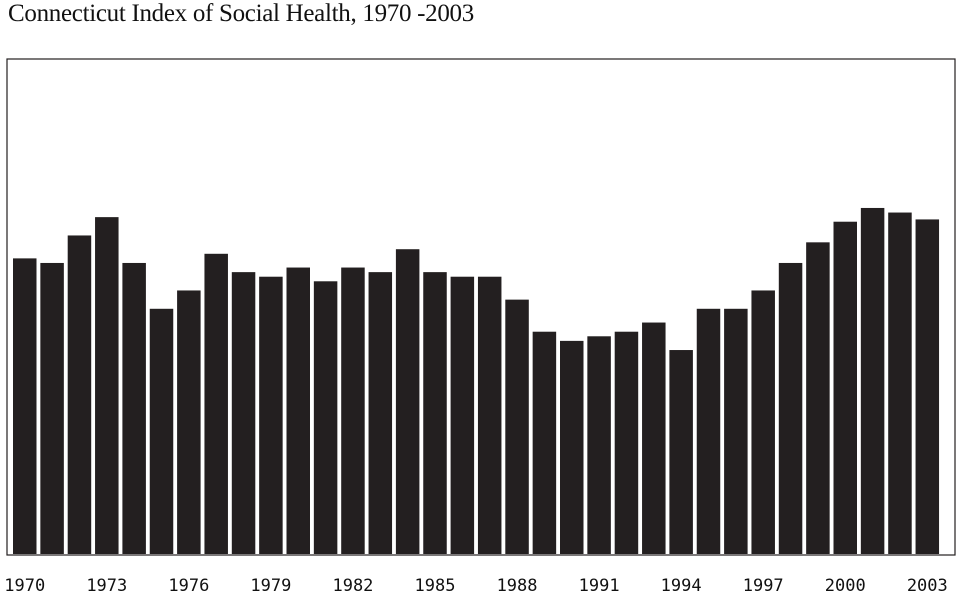 The image size is (964, 600). Describe the element at coordinates (243, 413) in the screenshot. I see `bar-1978` at that location.